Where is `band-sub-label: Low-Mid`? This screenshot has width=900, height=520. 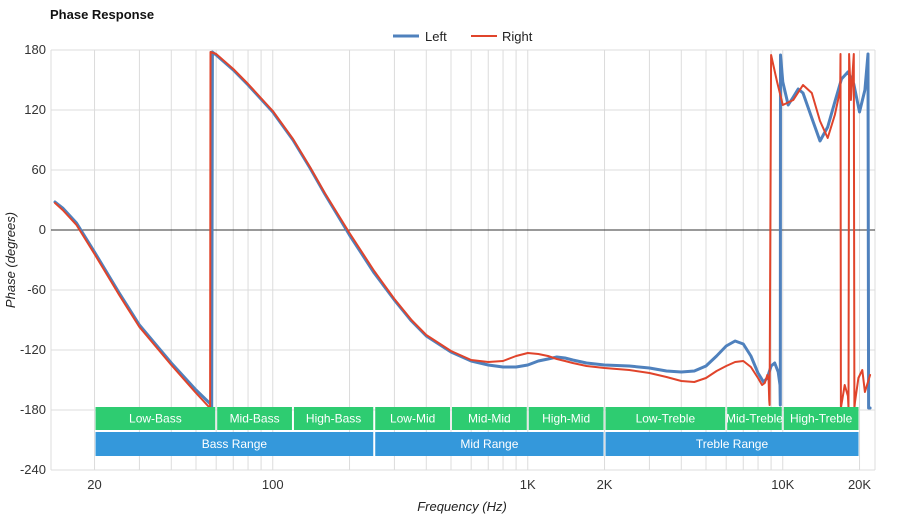
band-sub-label: Low-Mid is located at coordinates (412, 419).